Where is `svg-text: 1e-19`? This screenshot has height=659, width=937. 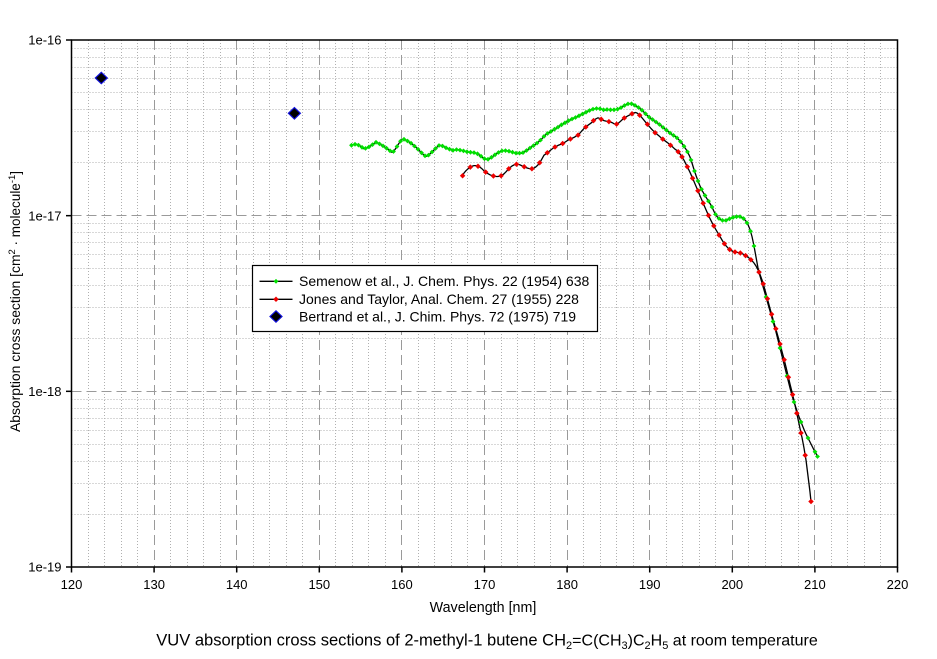
svg-text: 1e-19 is located at coordinates (44, 567).